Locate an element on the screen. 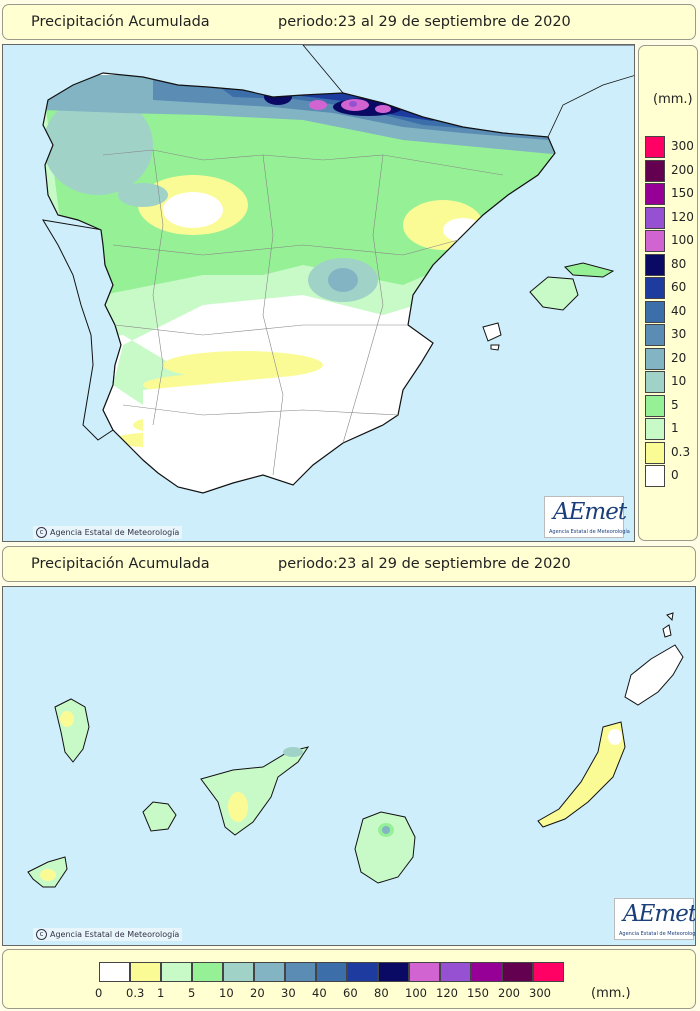  vertical-legend: (mm.) 0 0.3 1 5 10 20 30 40 60 80 100 120 150 200 300 is located at coordinates (668, 293).